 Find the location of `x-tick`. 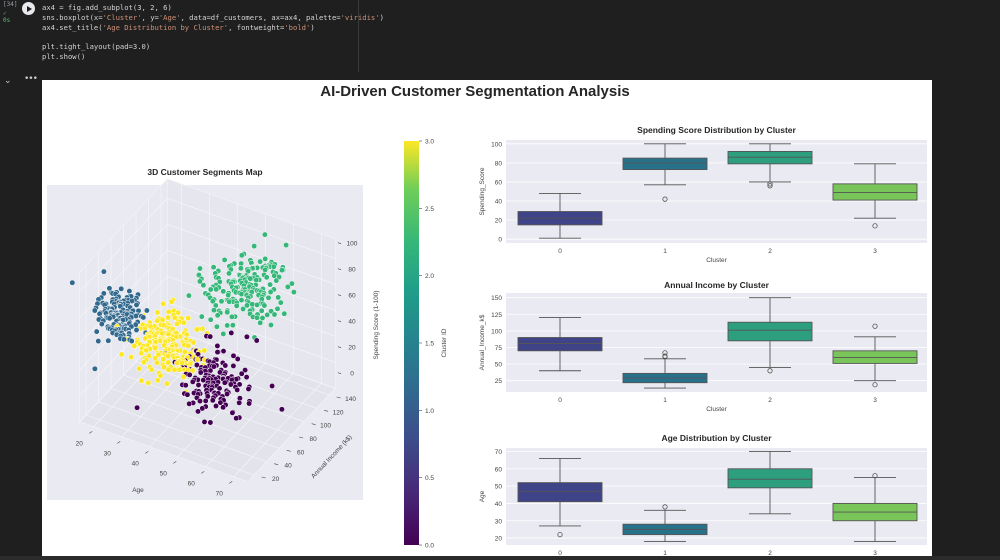

x-tick is located at coordinates (91, 432).